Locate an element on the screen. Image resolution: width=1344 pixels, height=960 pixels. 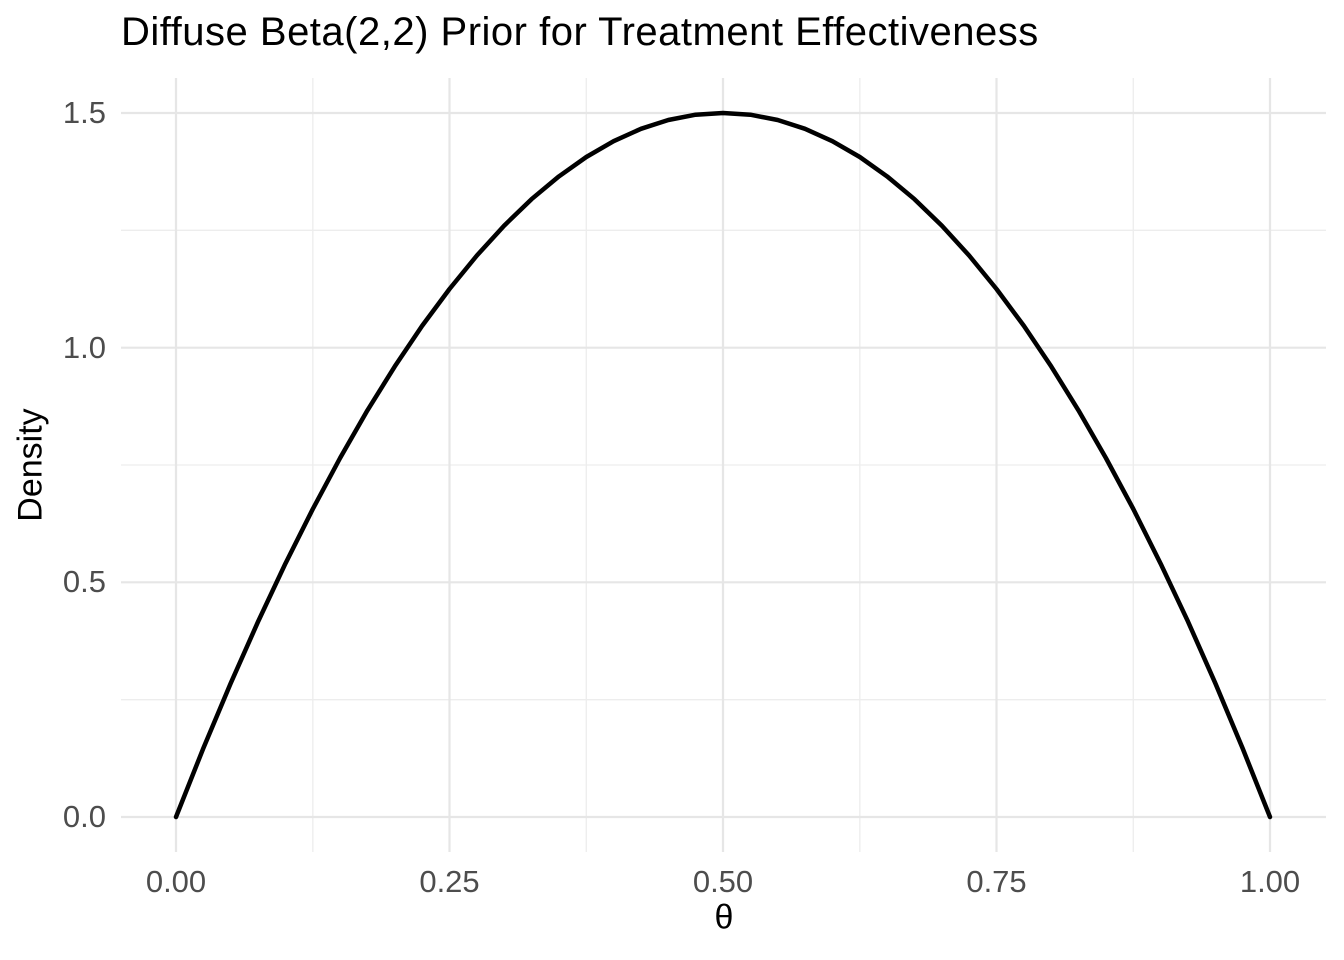
x-tick-label: 0.75 is located at coordinates (996, 881).